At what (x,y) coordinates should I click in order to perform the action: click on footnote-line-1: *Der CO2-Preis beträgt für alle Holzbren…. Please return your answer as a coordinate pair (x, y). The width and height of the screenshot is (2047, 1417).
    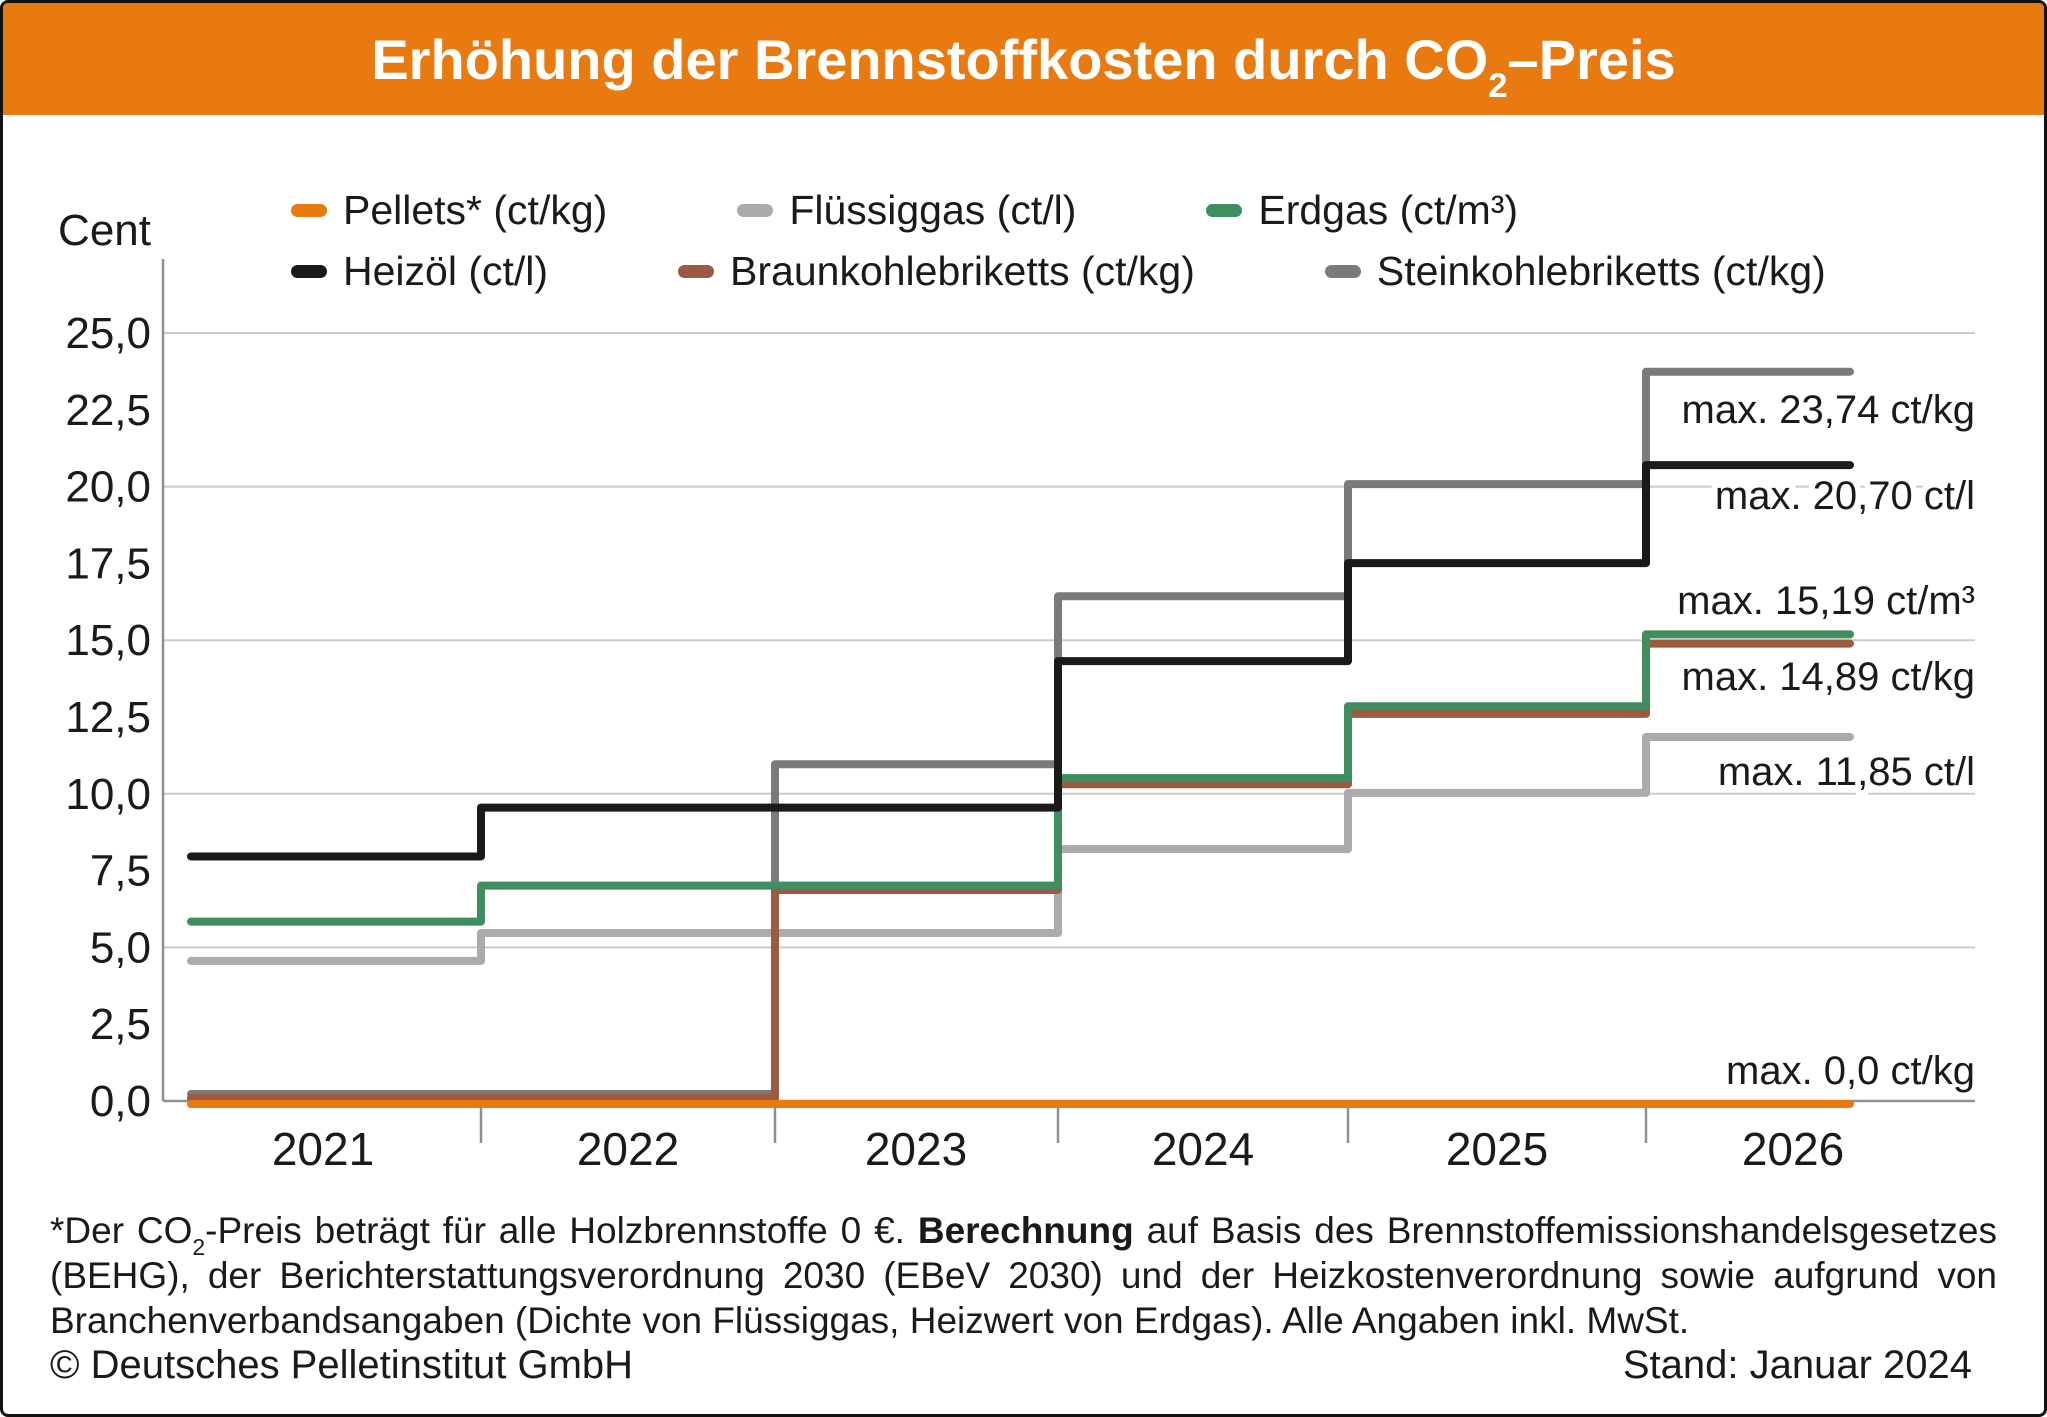
    Looking at the image, I should click on (1023, 1233).